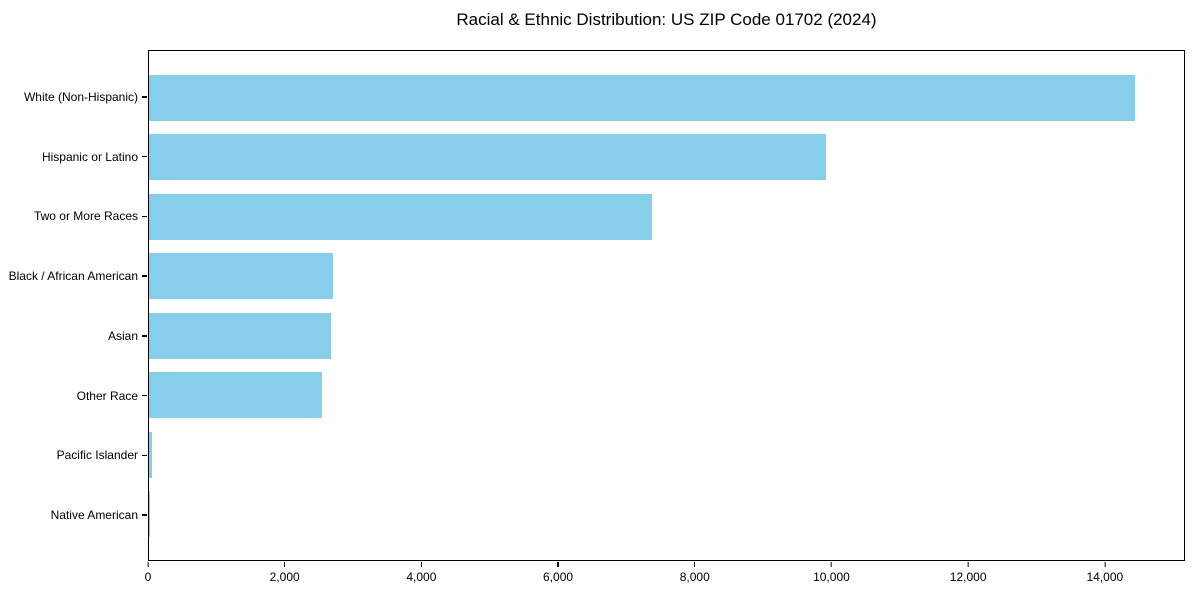 This screenshot has width=1200, height=600. I want to click on y-axis-label: Black / African American, so click(73, 276).